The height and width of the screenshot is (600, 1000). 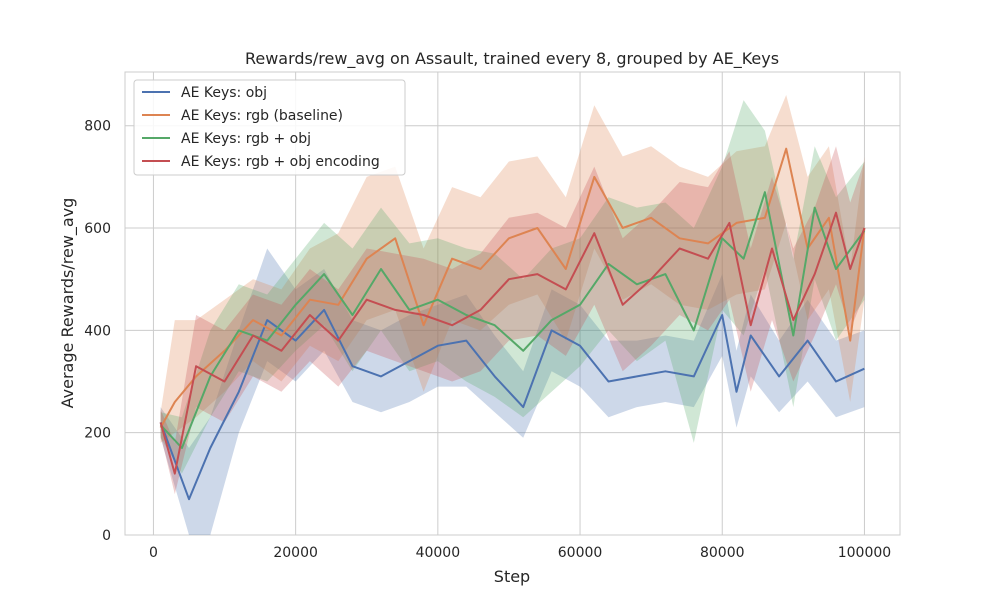 I want to click on y-tick-label: 400, so click(x=97, y=331).